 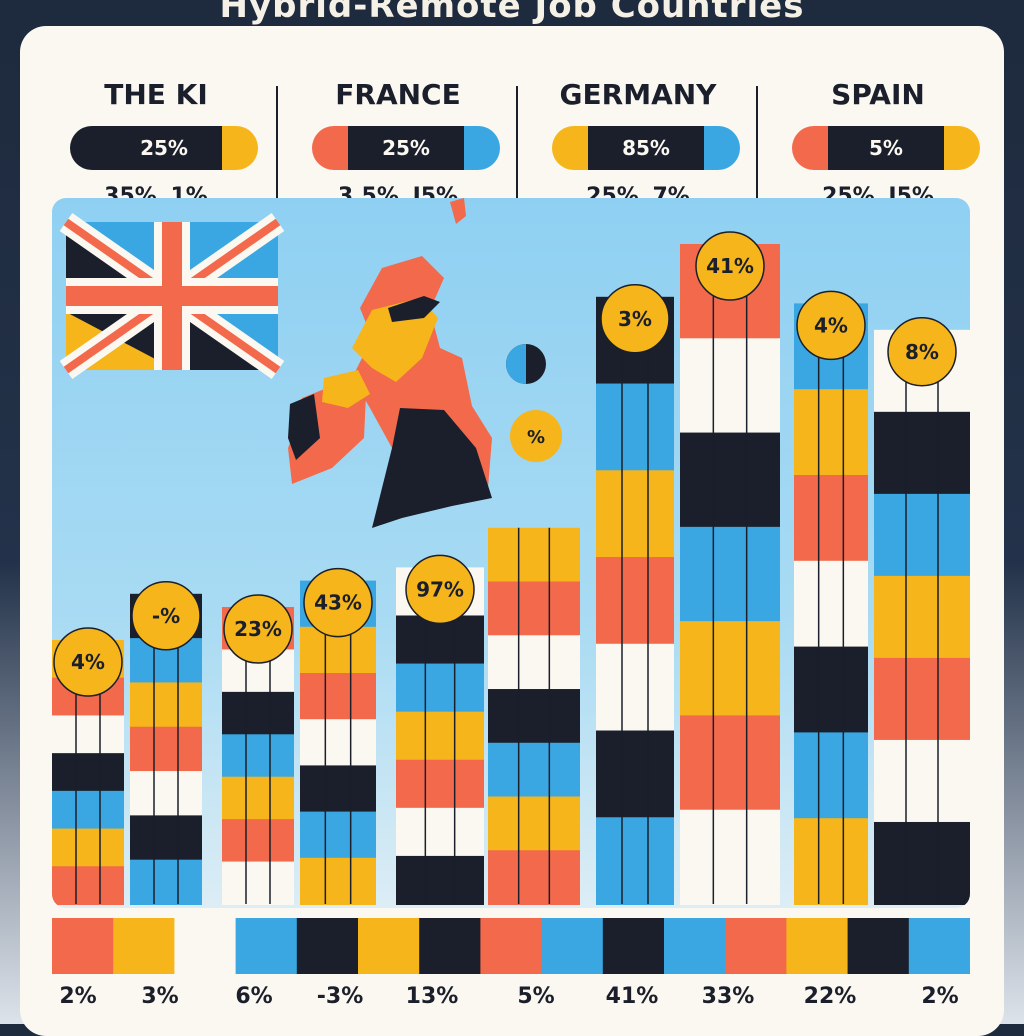 I want to click on page-title: Hybrid-Remote Job Countries, so click(x=512, y=13).